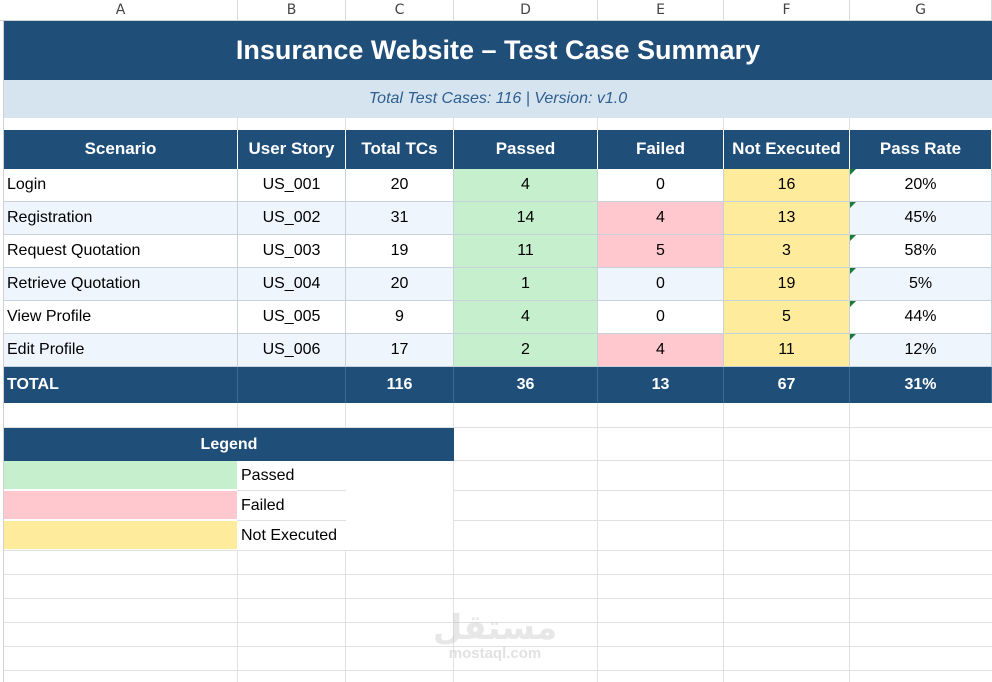 This screenshot has width=992, height=682. I want to click on title-band, so click(498, 50).